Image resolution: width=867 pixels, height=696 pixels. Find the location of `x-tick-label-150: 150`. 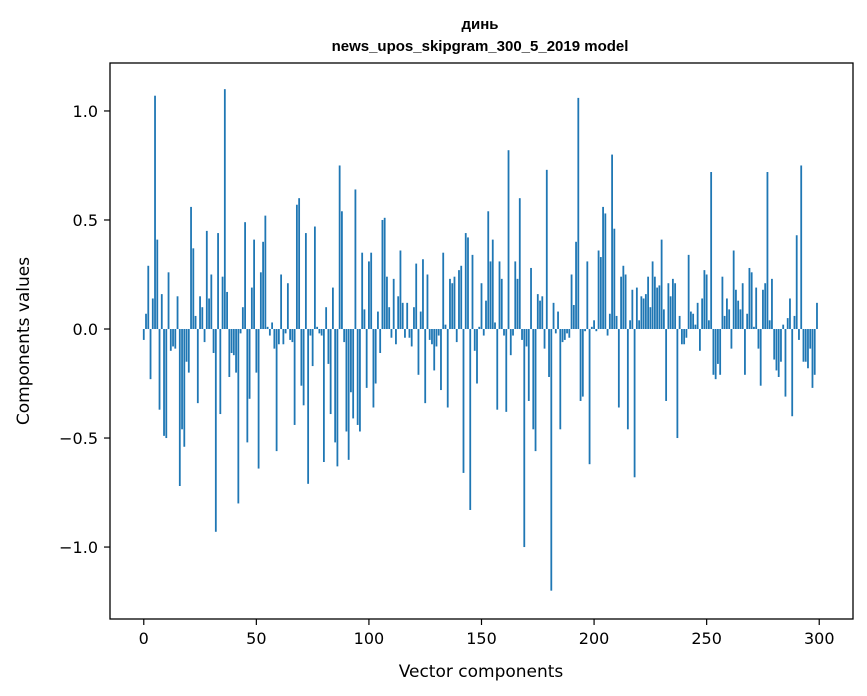

x-tick-label-150: 150 is located at coordinates (481, 638).